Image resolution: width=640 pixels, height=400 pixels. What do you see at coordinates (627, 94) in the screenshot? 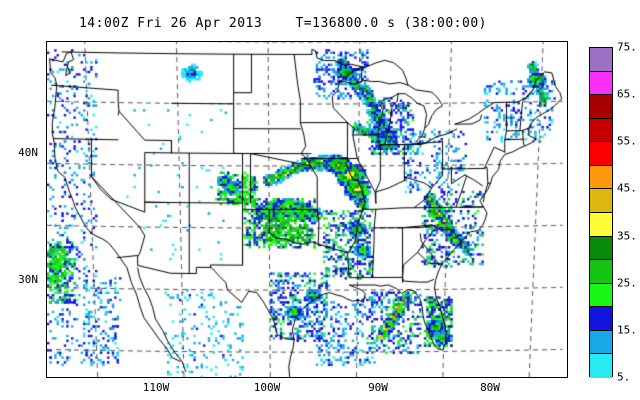
I see `colorbar-tick-65: 65.` at bounding box center [627, 94].